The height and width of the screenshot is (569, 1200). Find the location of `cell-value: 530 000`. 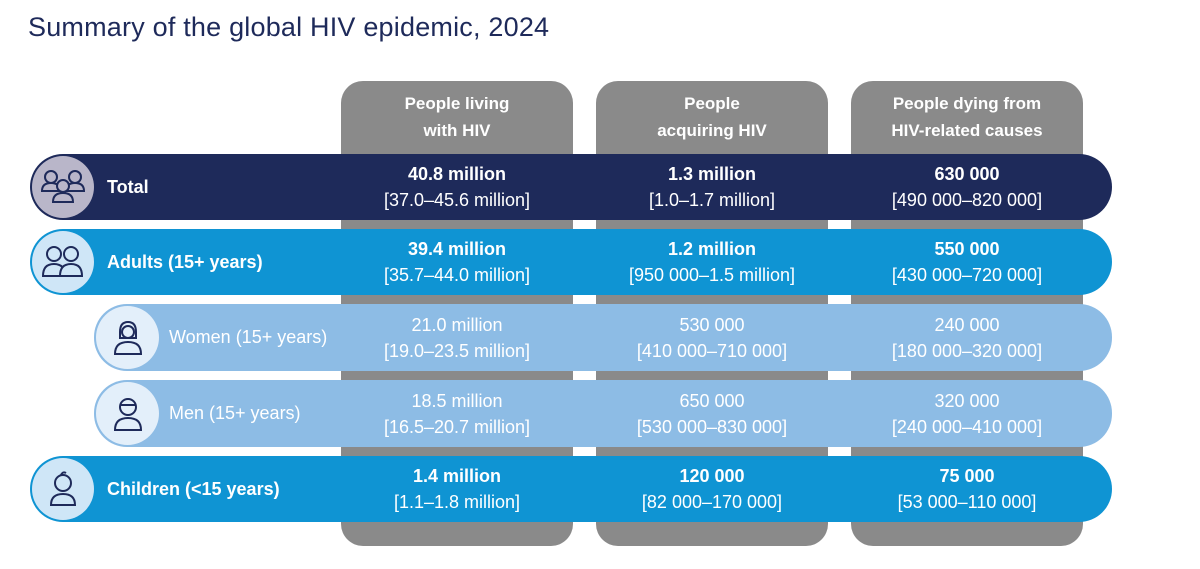

cell-value: 530 000 is located at coordinates (712, 325).